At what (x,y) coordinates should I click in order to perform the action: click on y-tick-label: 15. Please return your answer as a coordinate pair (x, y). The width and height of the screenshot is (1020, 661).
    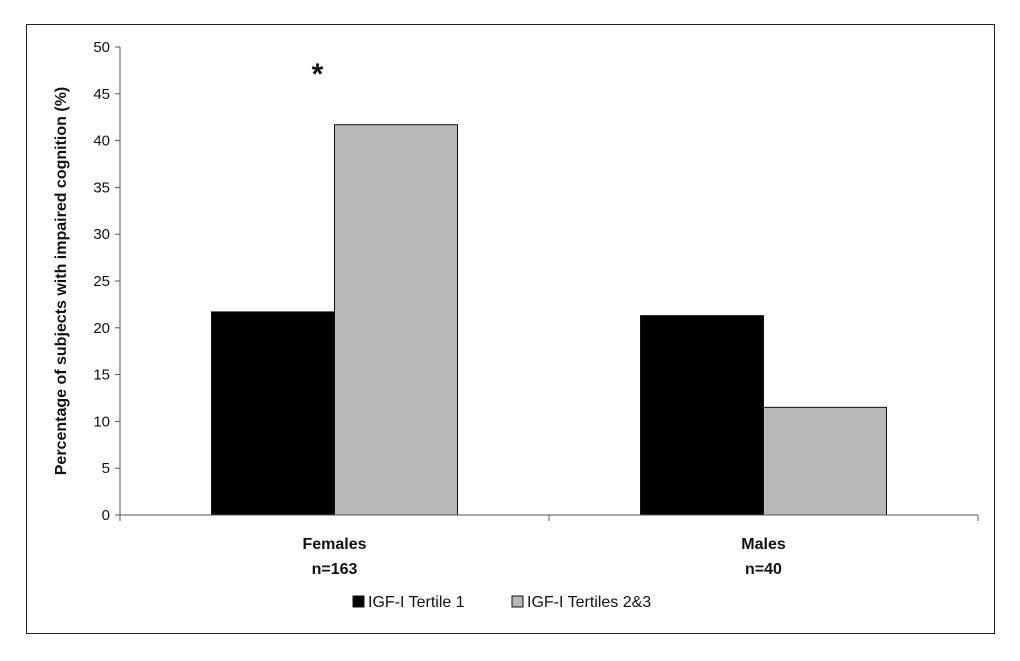
    Looking at the image, I should click on (101, 375).